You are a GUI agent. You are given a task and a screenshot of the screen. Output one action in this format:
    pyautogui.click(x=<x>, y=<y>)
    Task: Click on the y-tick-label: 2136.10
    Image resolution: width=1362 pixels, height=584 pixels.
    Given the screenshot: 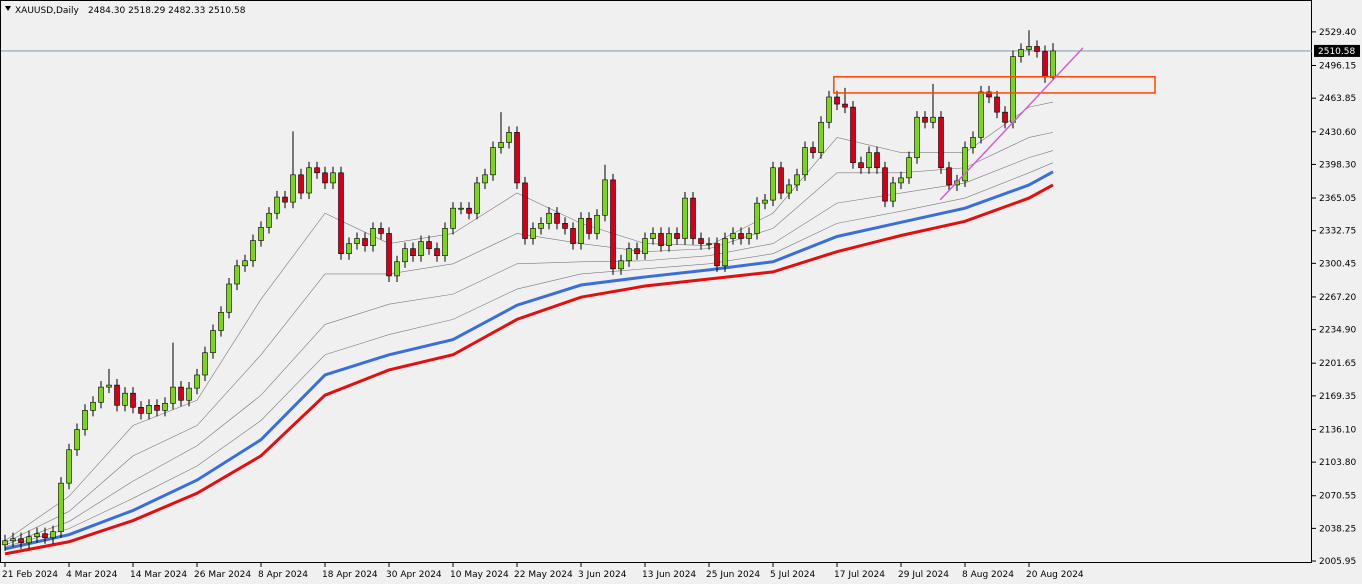 What is the action you would take?
    pyautogui.click(x=1337, y=430)
    